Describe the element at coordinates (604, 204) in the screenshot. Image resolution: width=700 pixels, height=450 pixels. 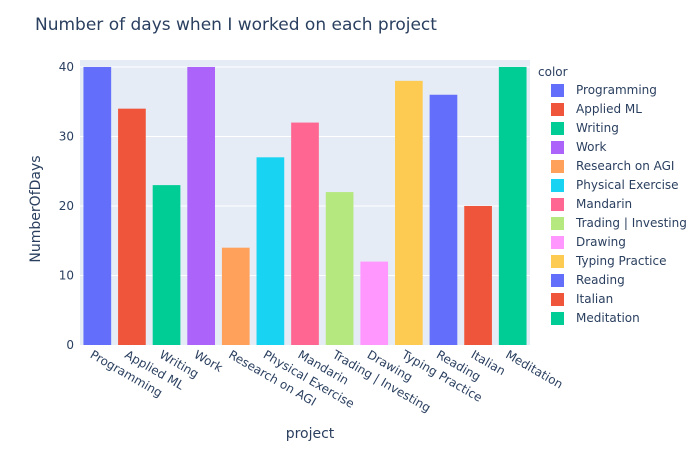
I see `legend-label: Mandarin` at that location.